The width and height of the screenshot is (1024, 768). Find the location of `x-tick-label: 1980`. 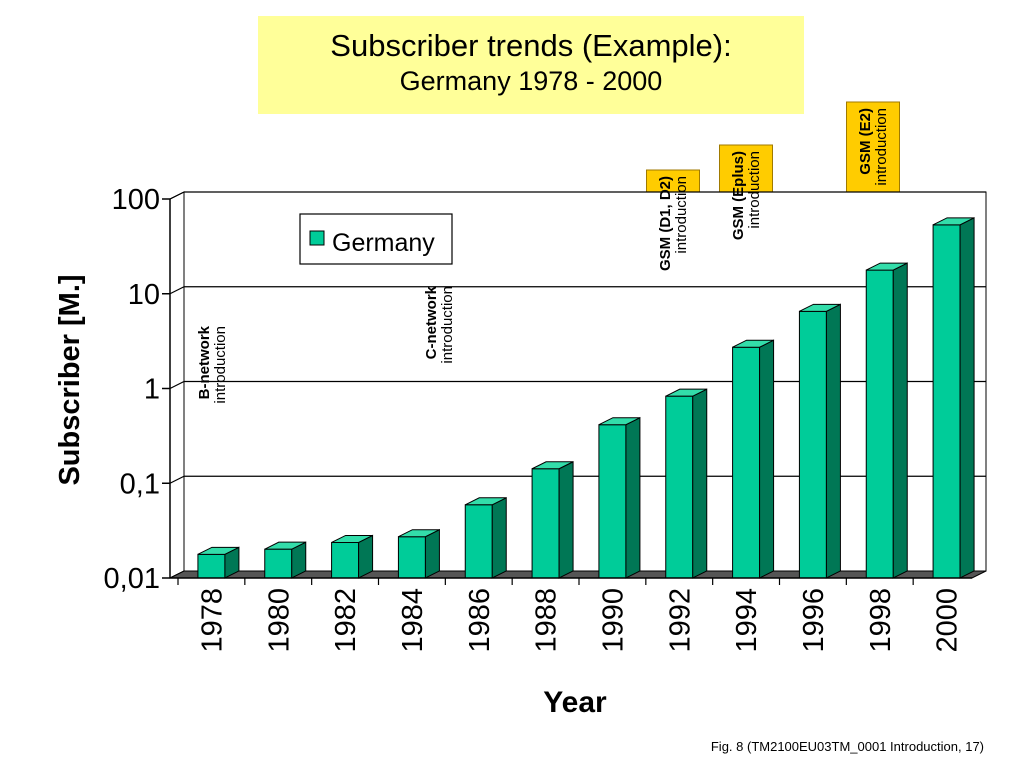

x-tick-label: 1980 is located at coordinates (279, 620).